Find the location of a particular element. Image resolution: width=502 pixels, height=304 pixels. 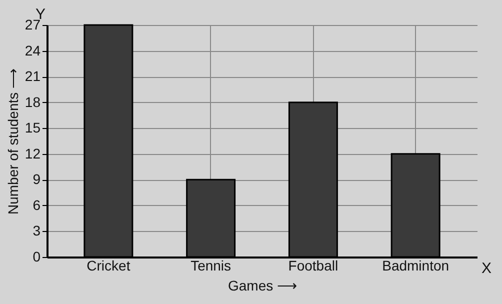

y-tick-label: 21 is located at coordinates (32, 76).